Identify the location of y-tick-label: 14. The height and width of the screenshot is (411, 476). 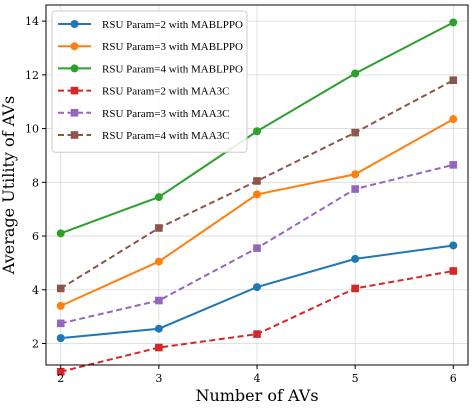
(32, 21).